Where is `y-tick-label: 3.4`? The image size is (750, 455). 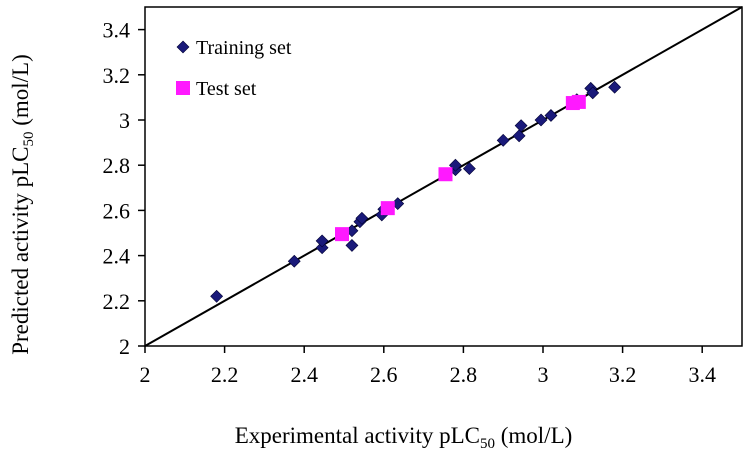 y-tick-label: 3.4 is located at coordinates (117, 30).